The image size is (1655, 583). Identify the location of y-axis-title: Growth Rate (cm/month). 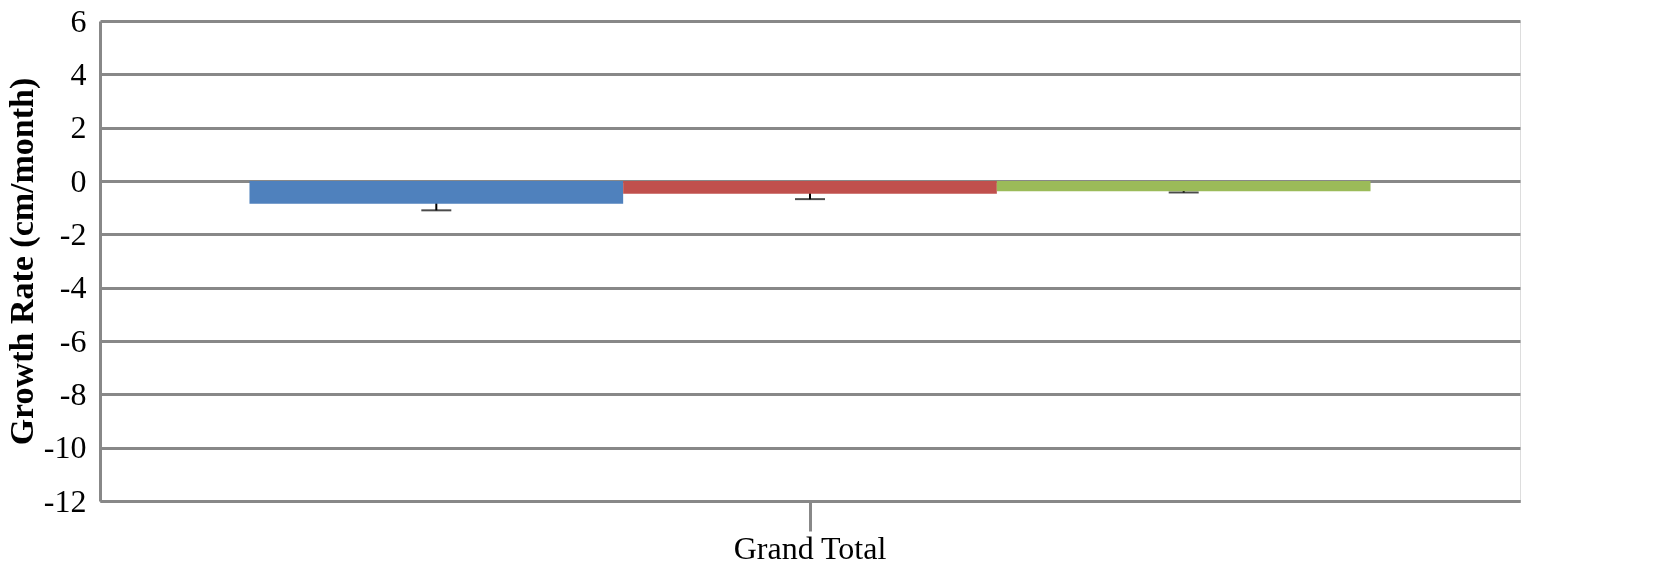
(21, 261).